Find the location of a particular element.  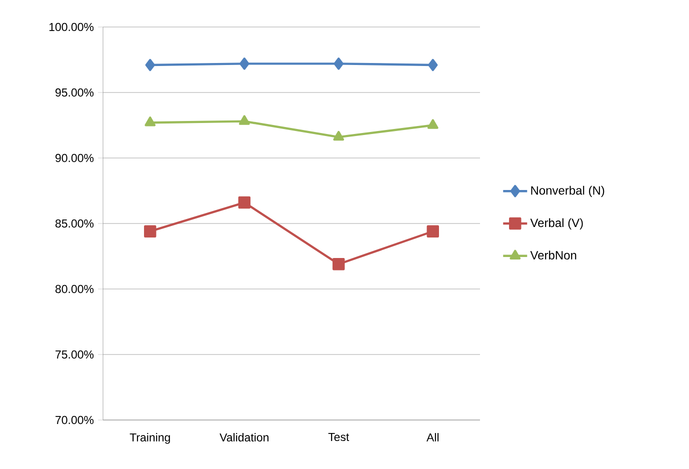

x-tick-label: Training is located at coordinates (150, 438).